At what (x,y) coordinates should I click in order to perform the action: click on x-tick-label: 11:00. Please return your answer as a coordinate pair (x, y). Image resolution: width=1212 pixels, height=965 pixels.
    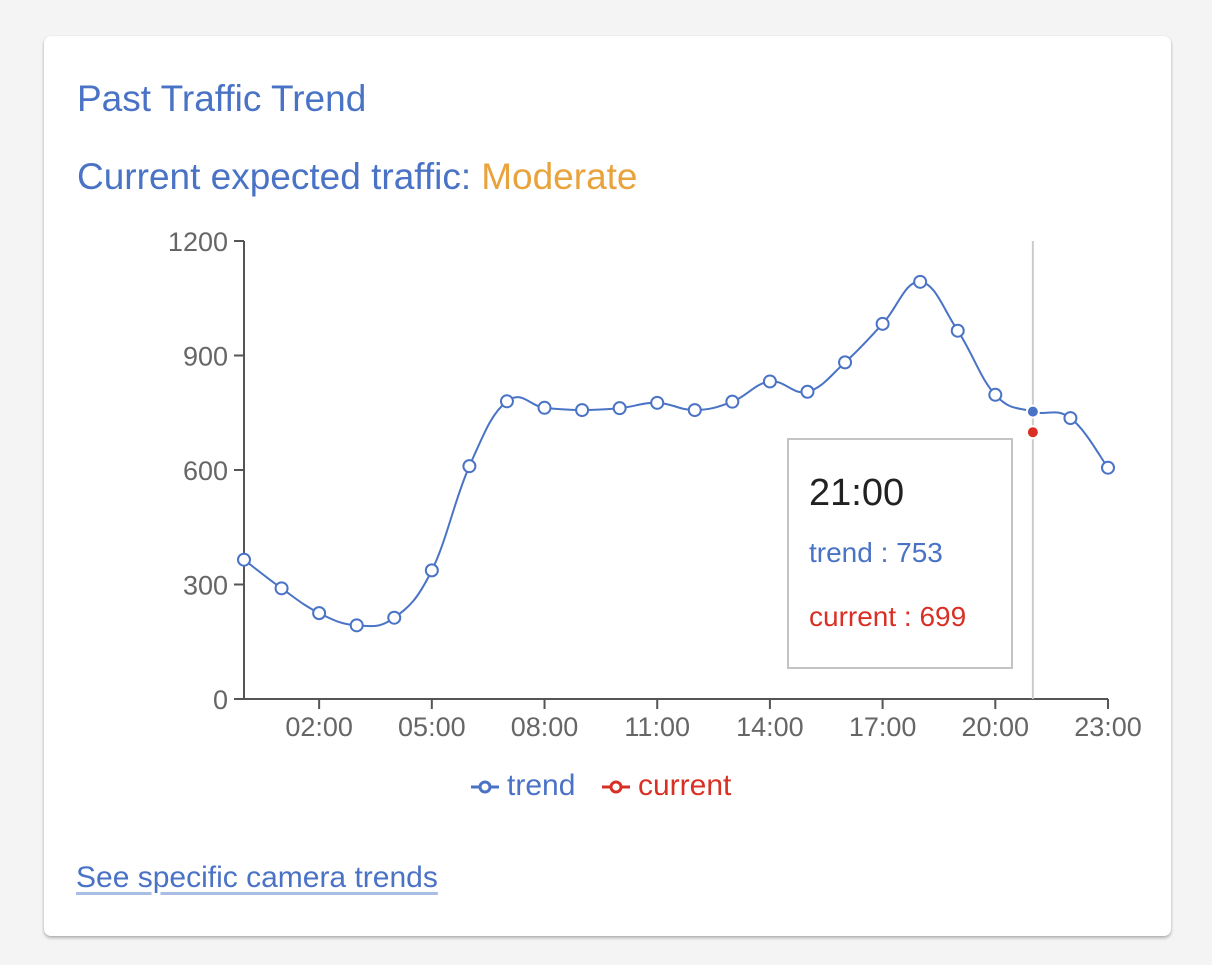
    Looking at the image, I should click on (657, 727).